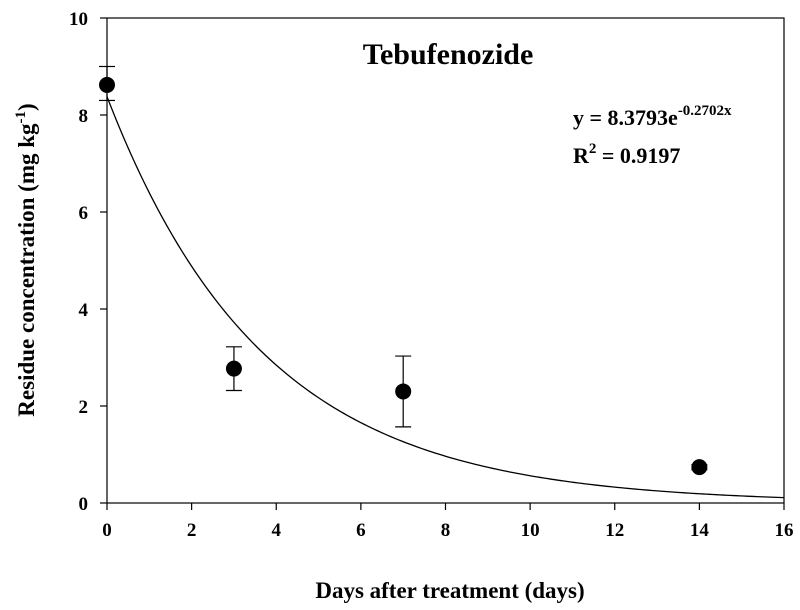 This screenshot has height=610, width=800. I want to click on y-tick-label: 2, so click(84, 407).